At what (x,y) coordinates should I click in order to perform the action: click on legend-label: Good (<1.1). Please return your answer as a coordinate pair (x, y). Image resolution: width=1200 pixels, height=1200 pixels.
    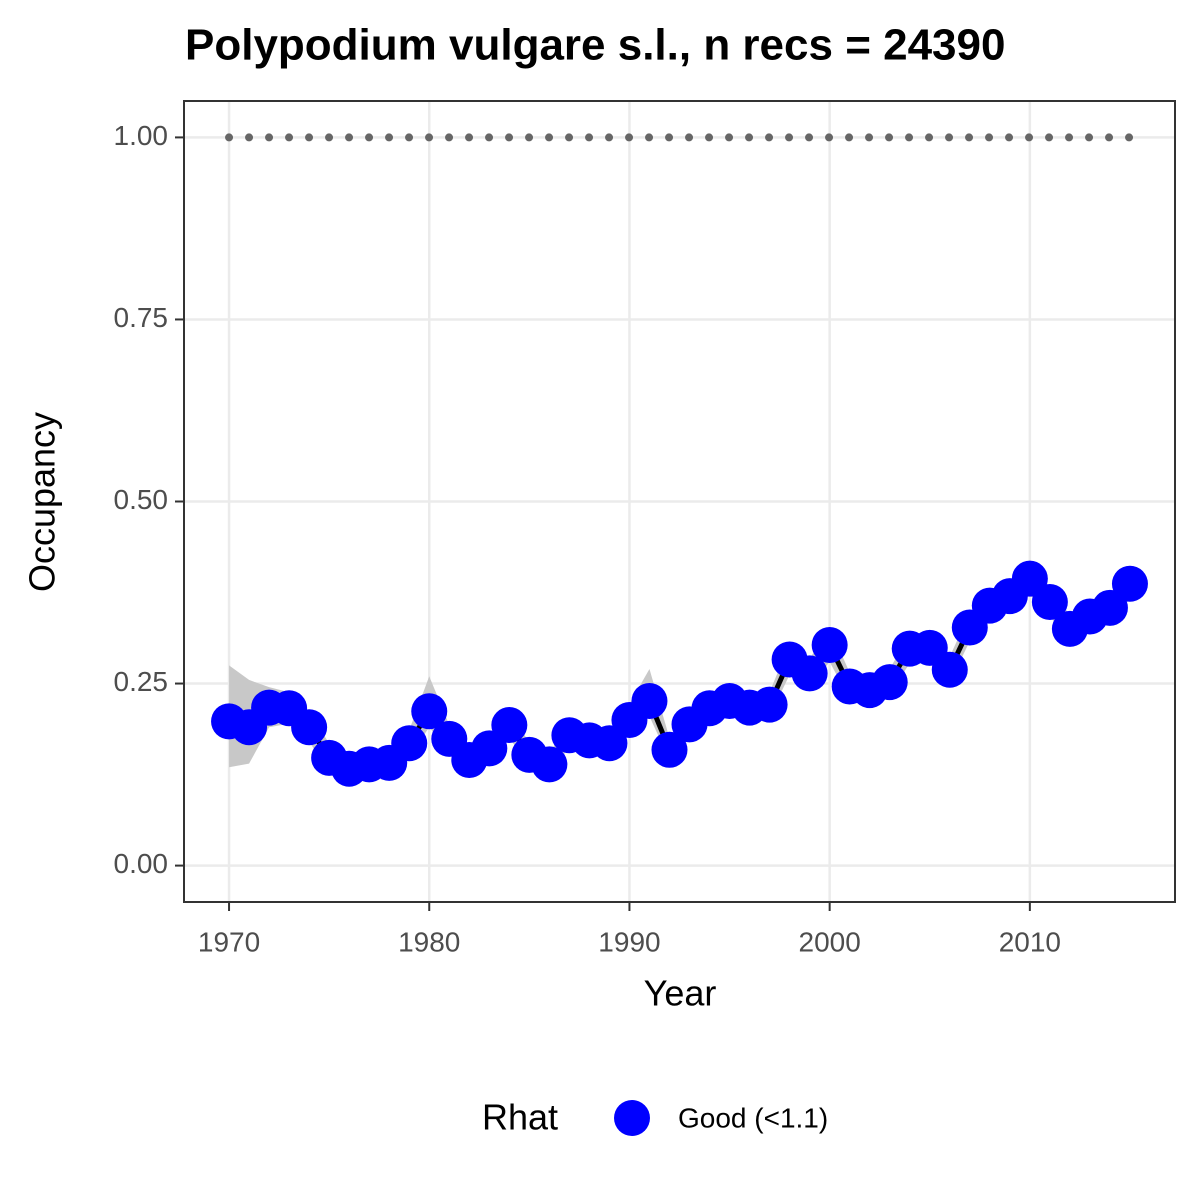
    Looking at the image, I should click on (753, 1117).